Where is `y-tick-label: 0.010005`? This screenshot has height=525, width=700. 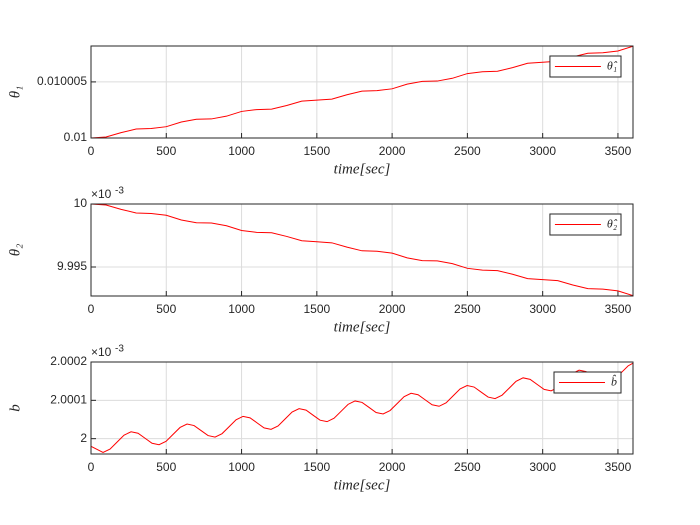 y-tick-label: 0.010005 is located at coordinates (62, 81).